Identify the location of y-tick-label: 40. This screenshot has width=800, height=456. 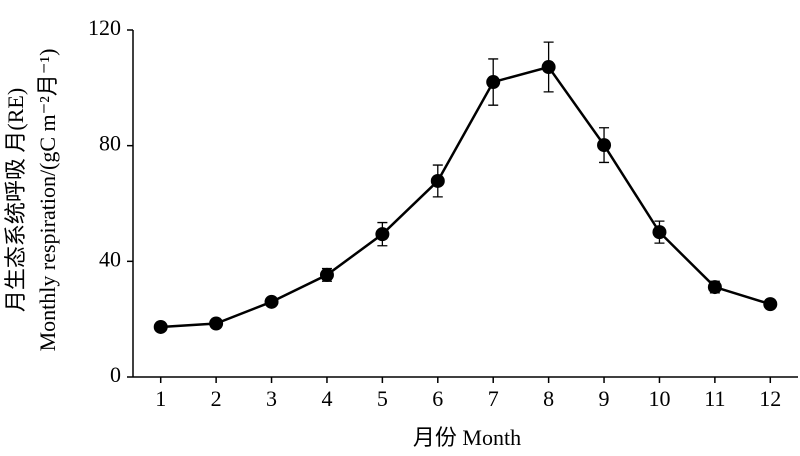
(110, 258).